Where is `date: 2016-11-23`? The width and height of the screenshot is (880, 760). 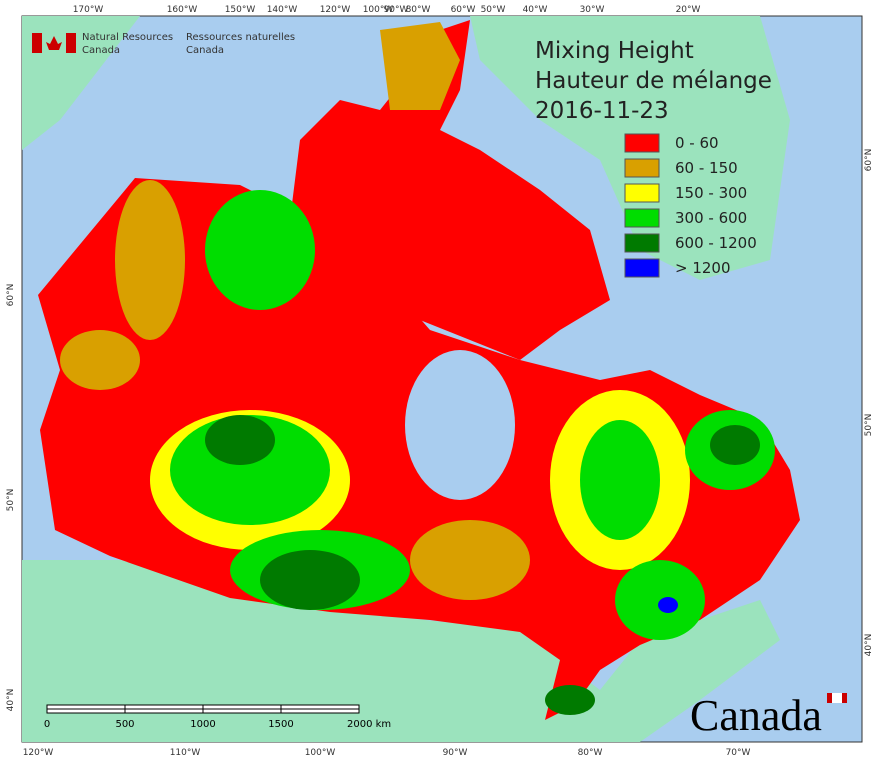 date: 2016-11-23 is located at coordinates (602, 111).